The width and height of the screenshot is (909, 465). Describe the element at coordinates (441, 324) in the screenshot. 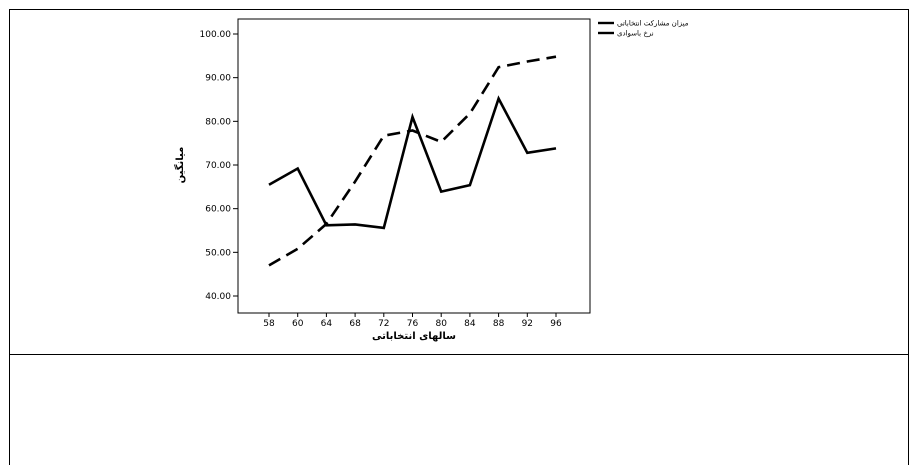

I see `x-tick-label: 80` at that location.